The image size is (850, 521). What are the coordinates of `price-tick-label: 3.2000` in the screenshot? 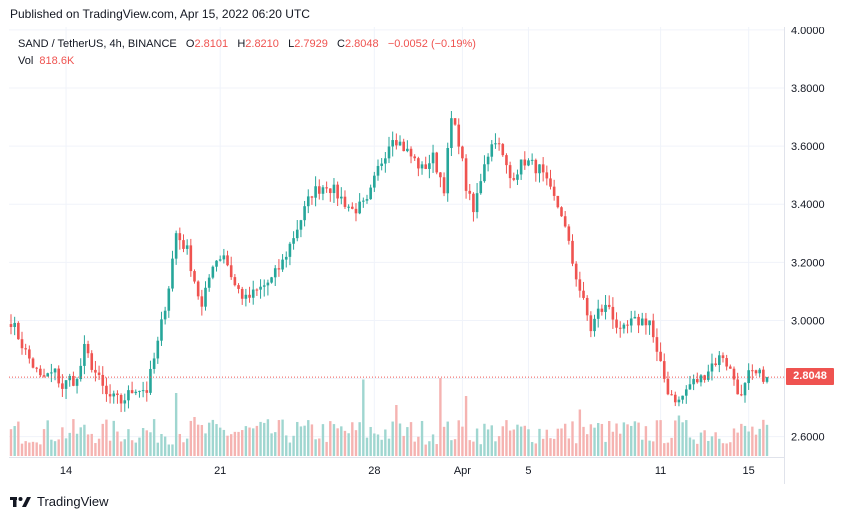 It's located at (808, 263).